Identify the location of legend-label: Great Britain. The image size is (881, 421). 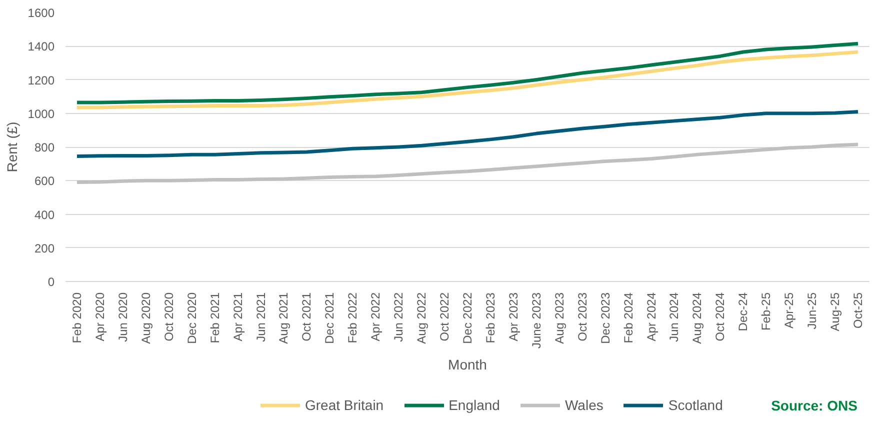
(344, 405).